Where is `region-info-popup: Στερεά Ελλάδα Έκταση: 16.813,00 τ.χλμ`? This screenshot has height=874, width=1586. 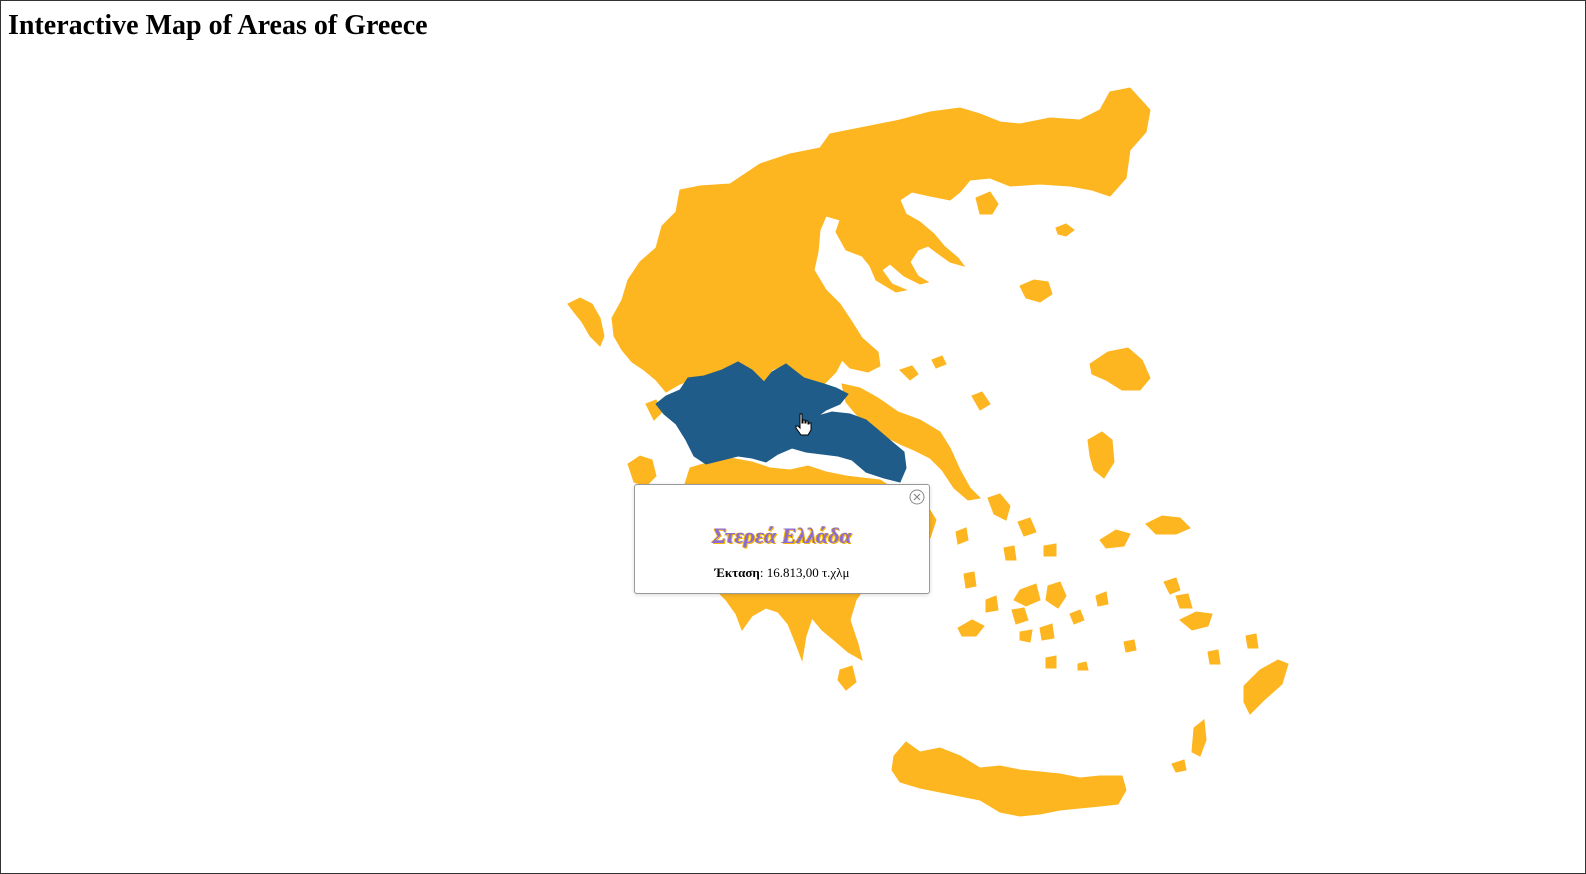
region-info-popup: Στερεά Ελλάδα Έκταση: 16.813,00 τ.χλμ is located at coordinates (782, 528).